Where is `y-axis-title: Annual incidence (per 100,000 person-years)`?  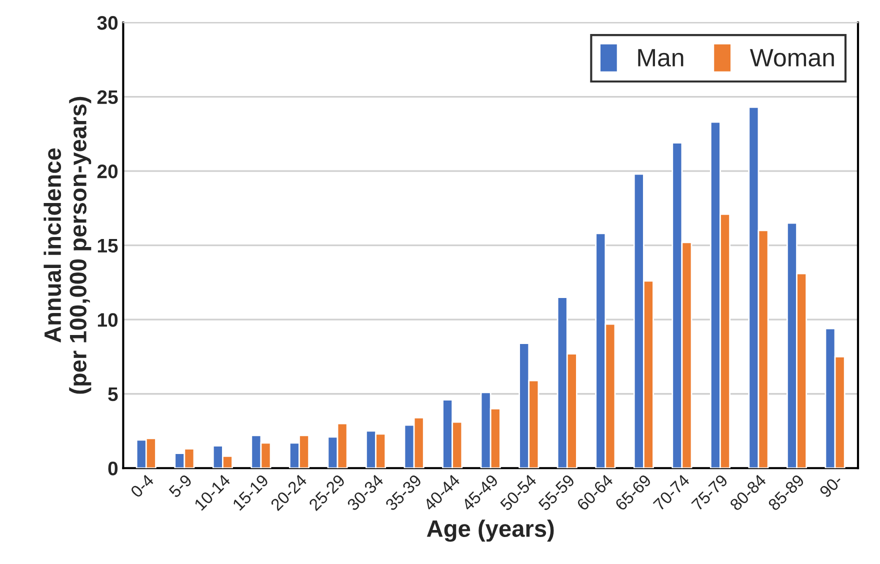 y-axis-title: Annual incidence (per 100,000 person-years) is located at coordinates (68, 245).